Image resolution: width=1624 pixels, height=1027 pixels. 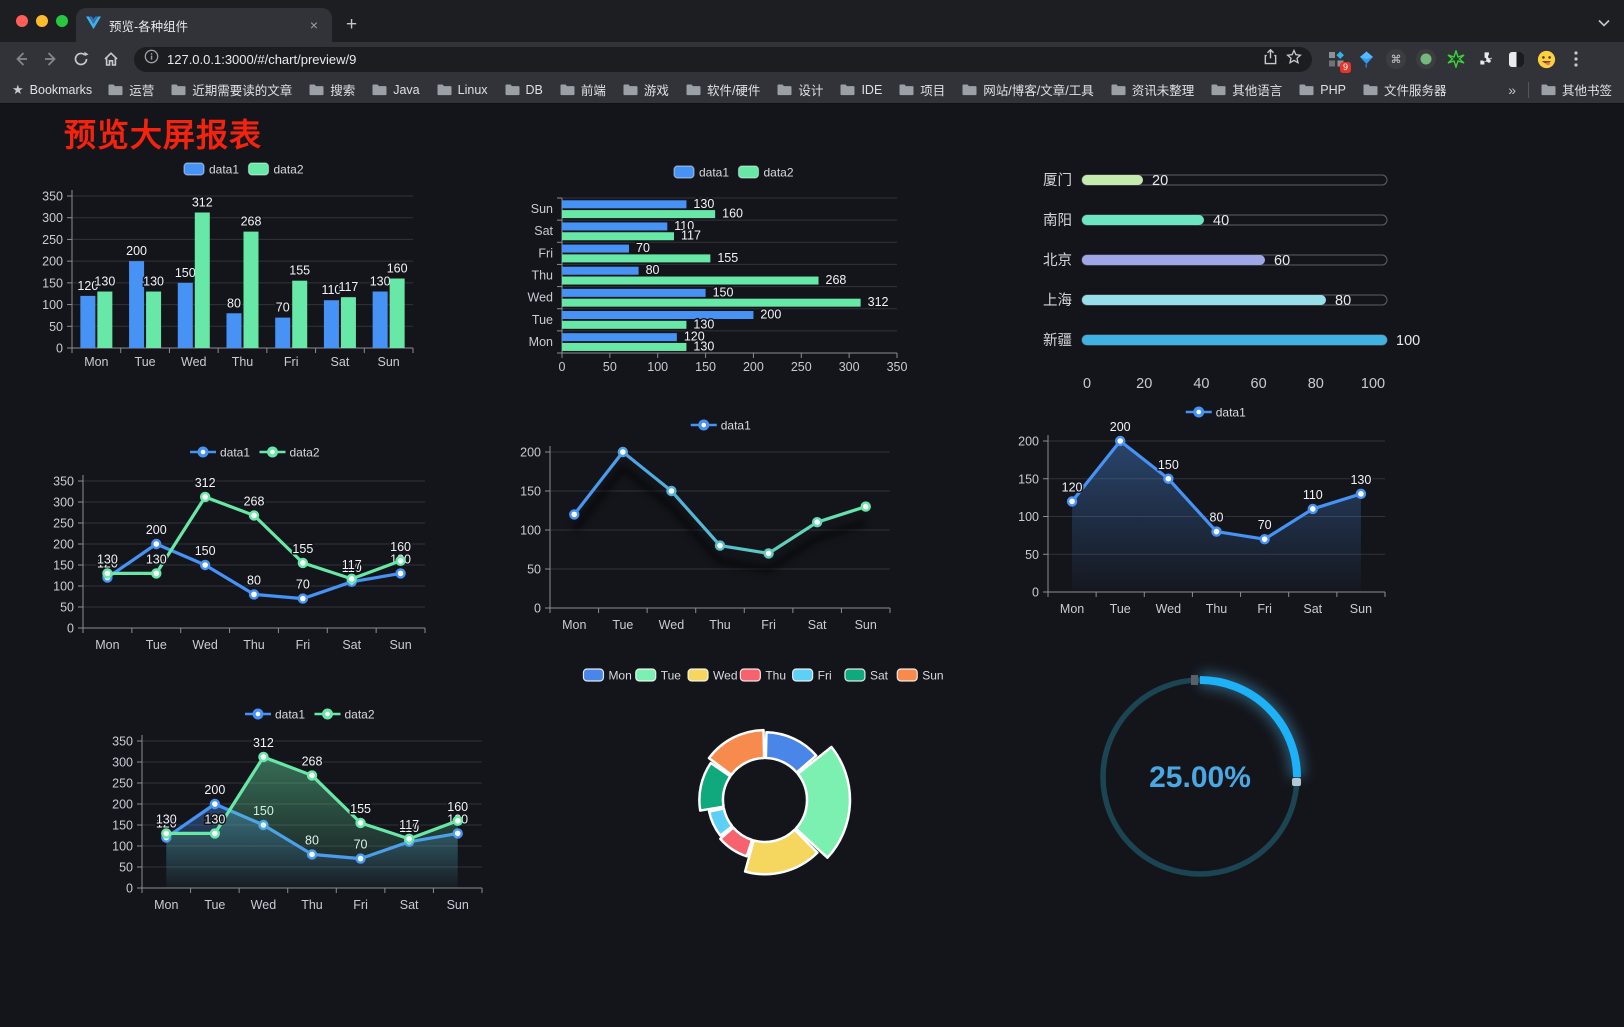 What do you see at coordinates (1456, 59) in the screenshot?
I see `green-star-extension-icon` at bounding box center [1456, 59].